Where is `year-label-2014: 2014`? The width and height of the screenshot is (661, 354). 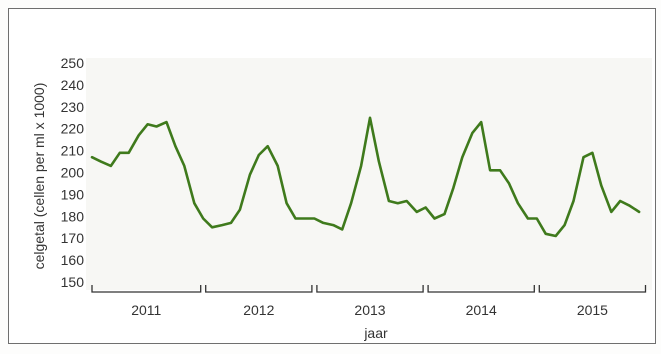 year-label-2014: 2014 is located at coordinates (481, 310).